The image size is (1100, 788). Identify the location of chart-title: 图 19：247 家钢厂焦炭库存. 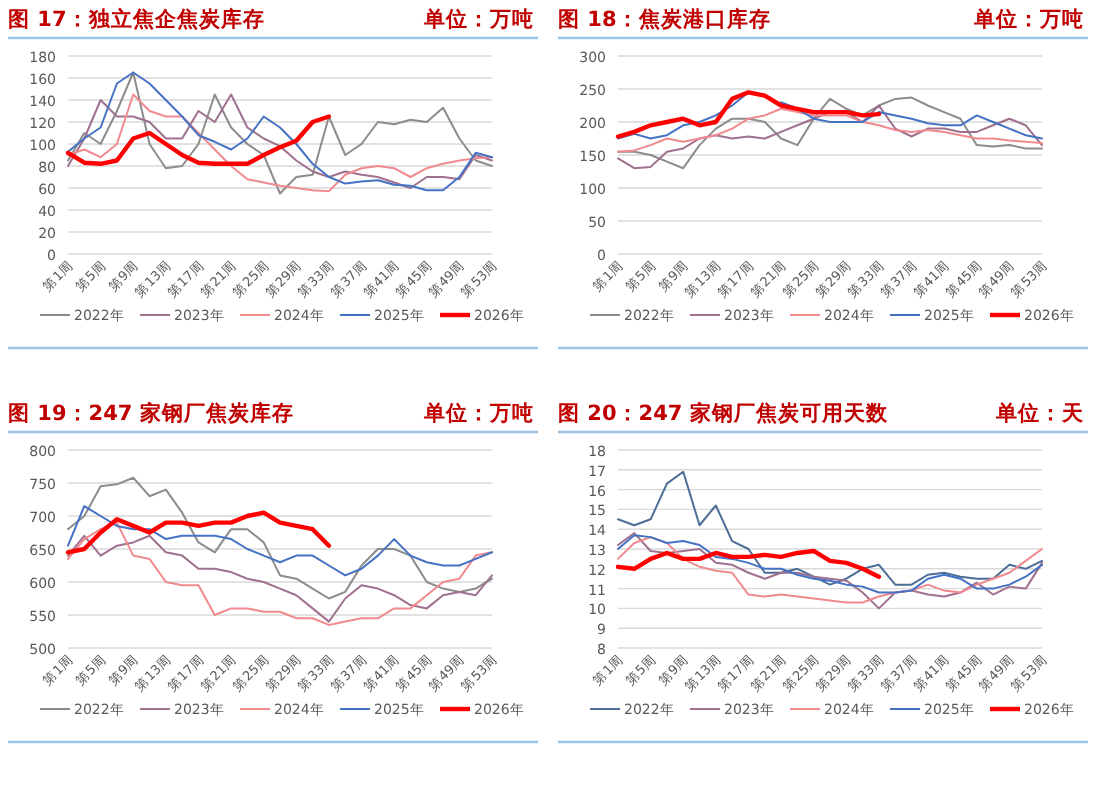
(151, 413).